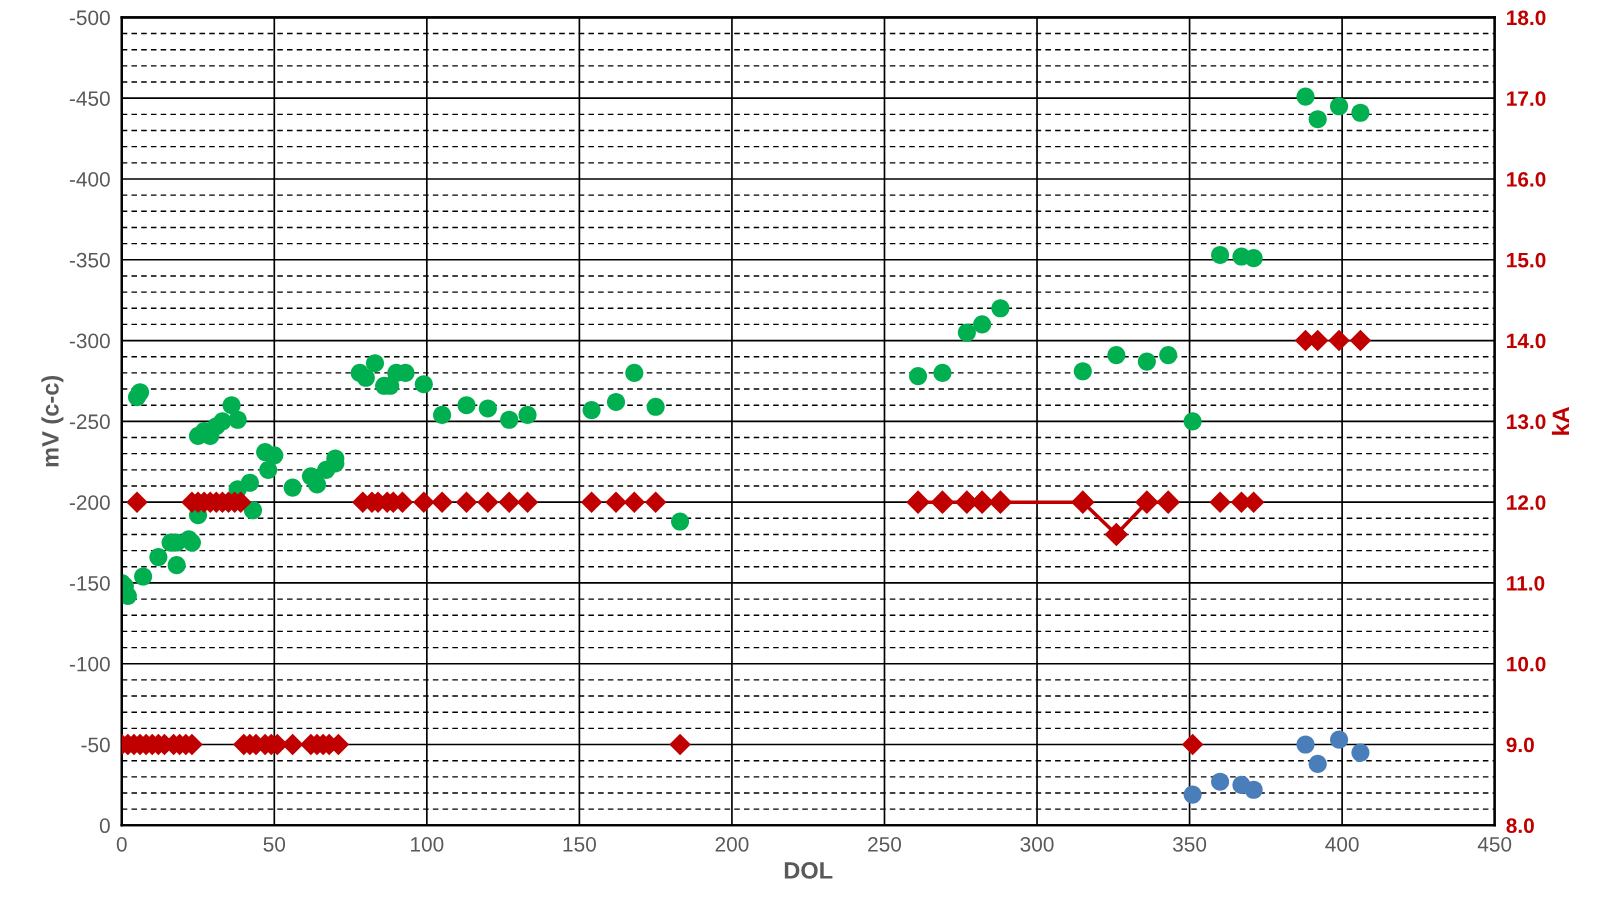 This screenshot has width=1602, height=916. Describe the element at coordinates (89, 422) in the screenshot. I see `y-tick-label: -250` at that location.